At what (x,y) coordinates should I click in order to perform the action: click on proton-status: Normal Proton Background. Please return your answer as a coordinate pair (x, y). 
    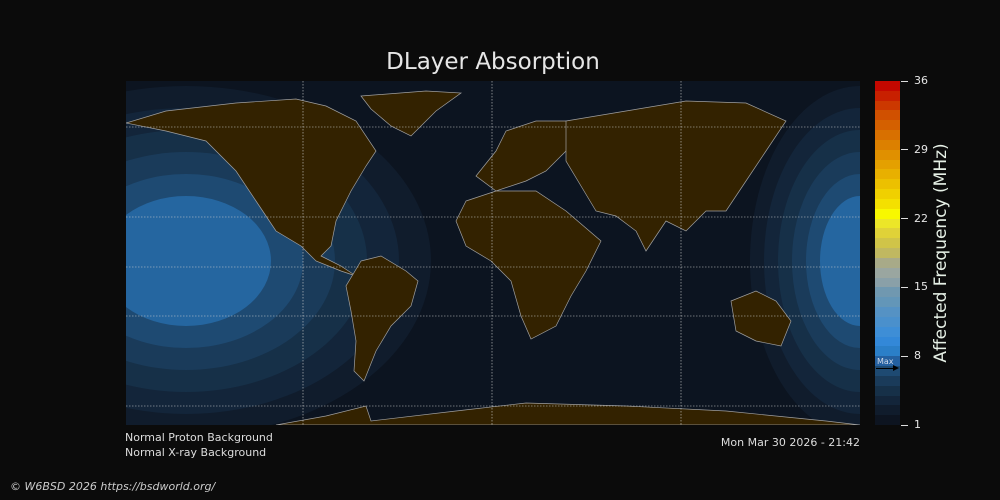
    Looking at the image, I should click on (199, 437).